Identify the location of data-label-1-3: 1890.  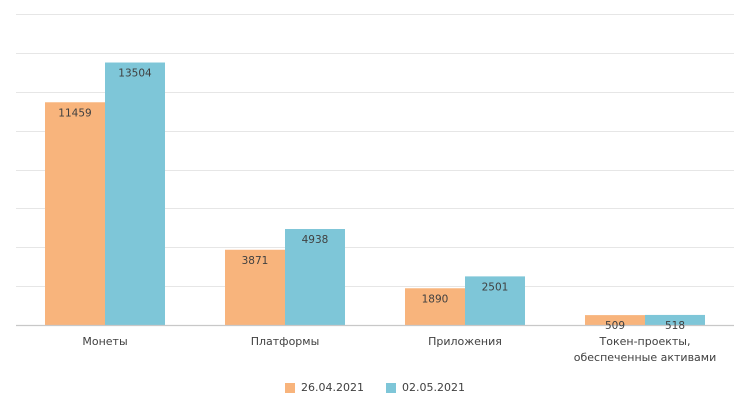
(435, 299).